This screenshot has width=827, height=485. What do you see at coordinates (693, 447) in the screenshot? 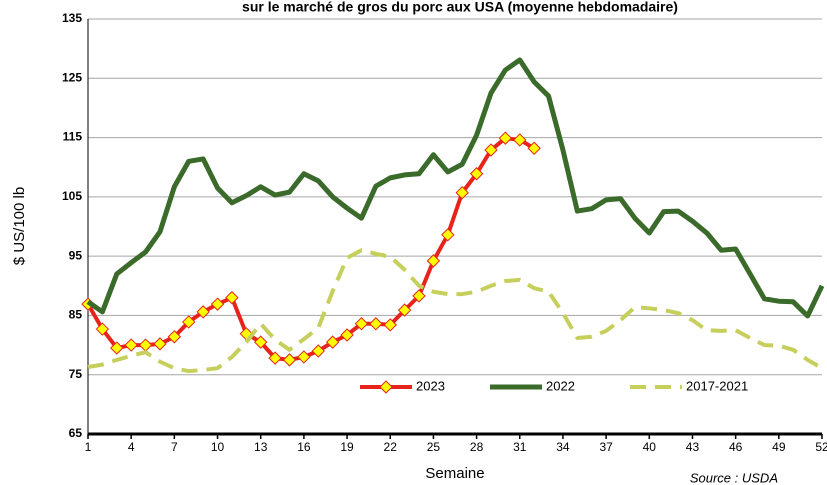
I see `x-tick-label: 43` at bounding box center [693, 447].